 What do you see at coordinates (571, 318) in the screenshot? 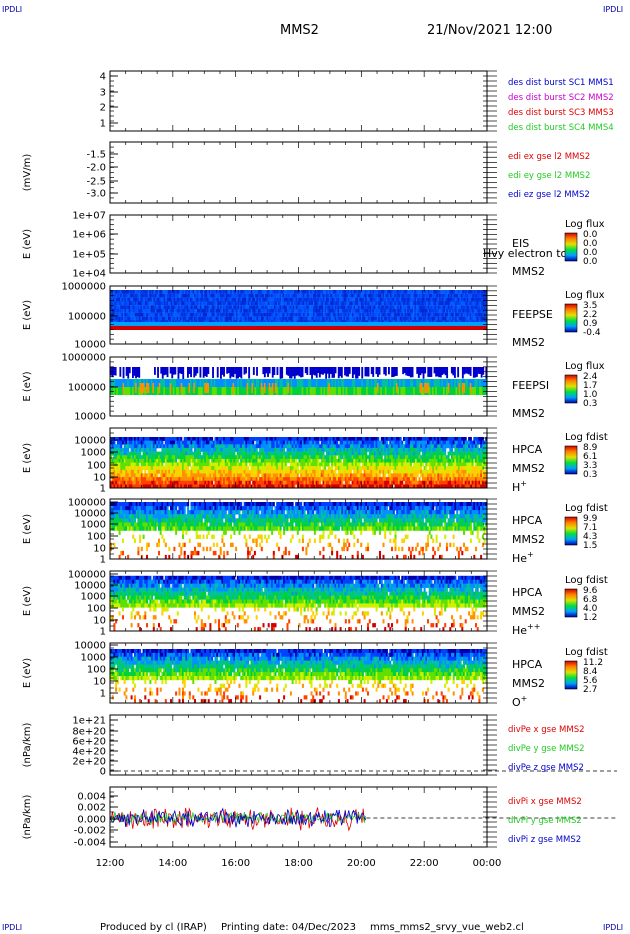
I see `colorbar` at bounding box center [571, 318].